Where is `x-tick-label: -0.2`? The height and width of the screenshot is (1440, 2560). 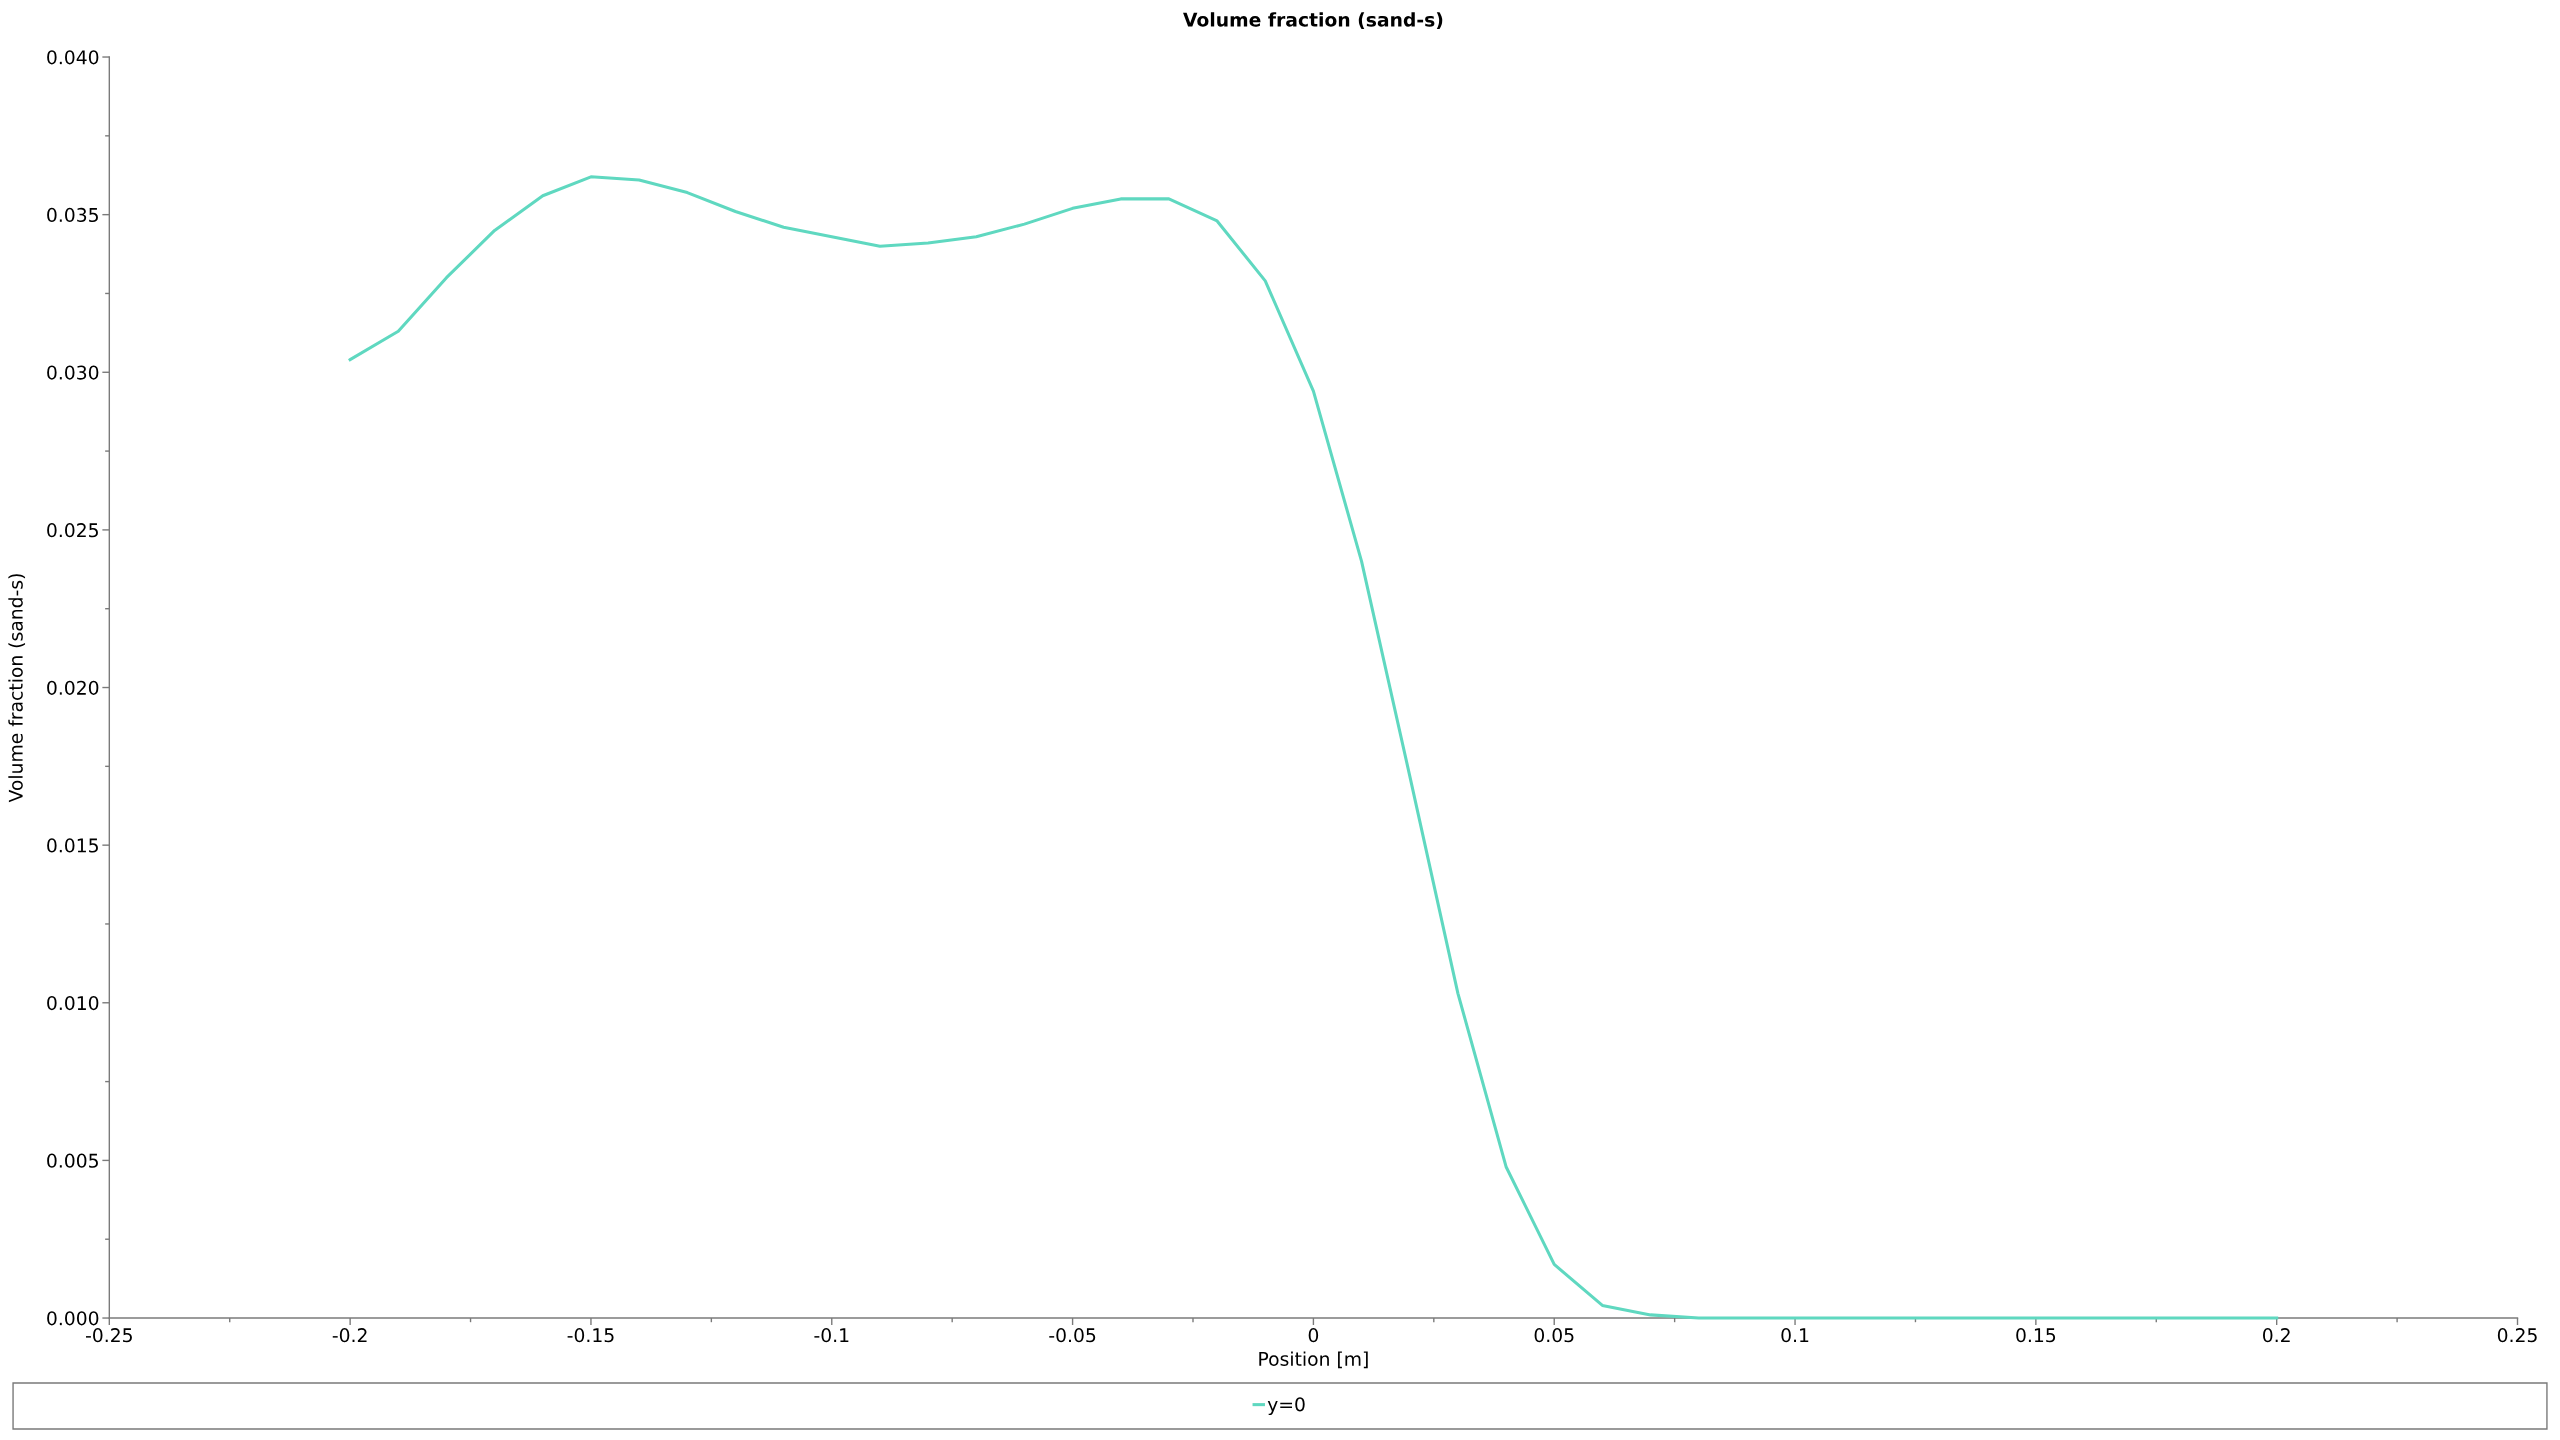
x-tick-label: -0.2 is located at coordinates (349, 1335).